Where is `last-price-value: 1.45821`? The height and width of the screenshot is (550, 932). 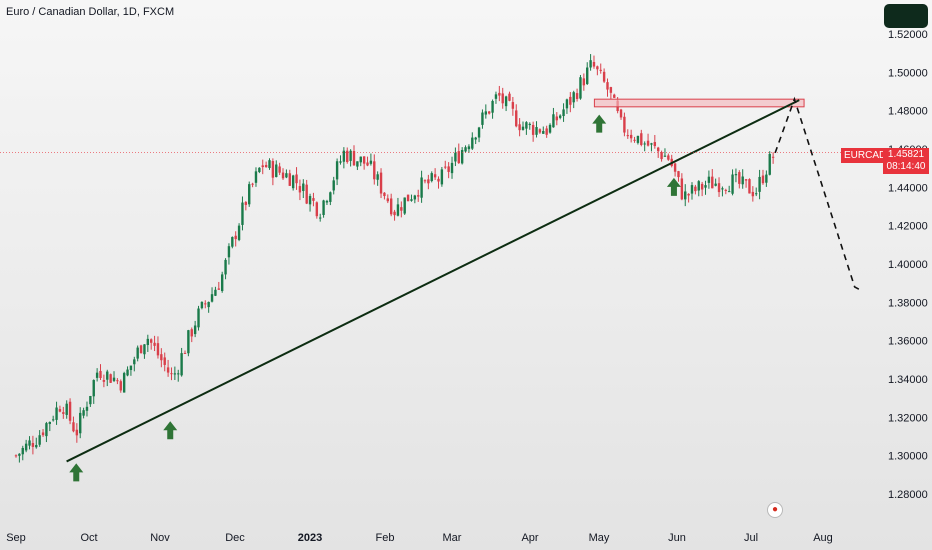 last-price-value: 1.45821 is located at coordinates (906, 154).